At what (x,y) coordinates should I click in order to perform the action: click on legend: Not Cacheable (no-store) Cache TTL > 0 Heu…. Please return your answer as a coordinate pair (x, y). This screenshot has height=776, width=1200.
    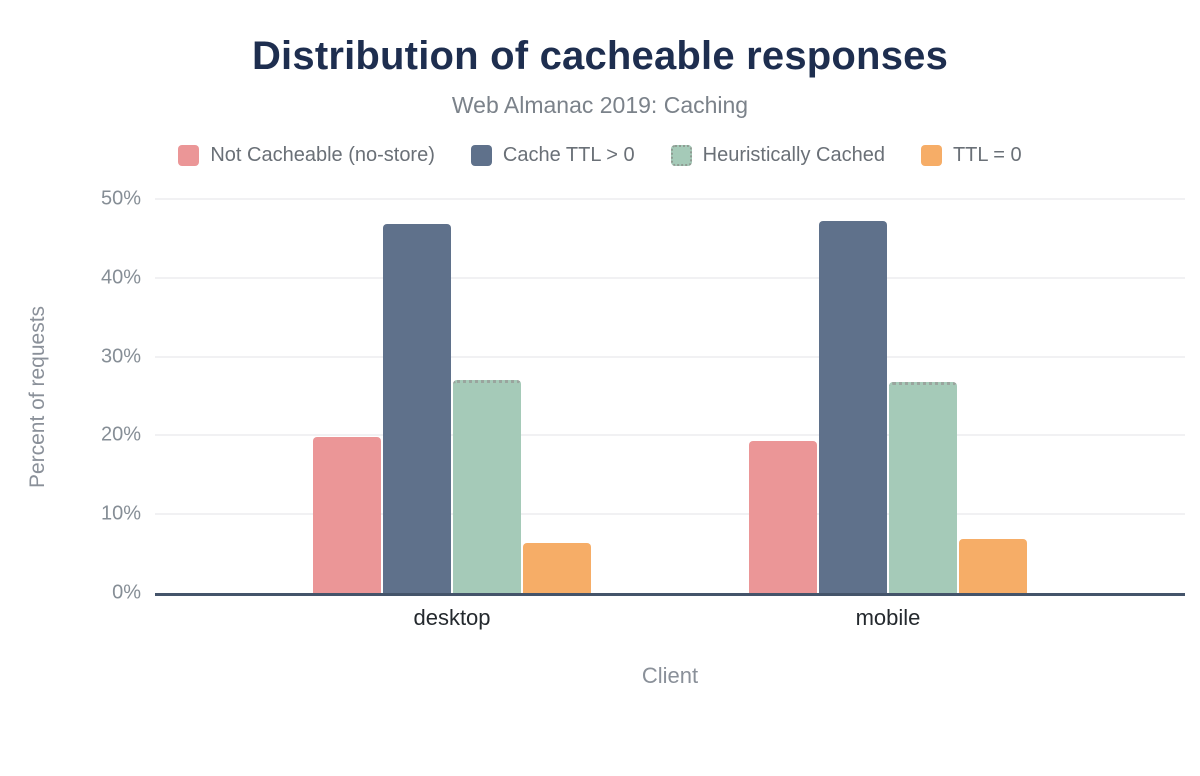
    Looking at the image, I should click on (600, 155).